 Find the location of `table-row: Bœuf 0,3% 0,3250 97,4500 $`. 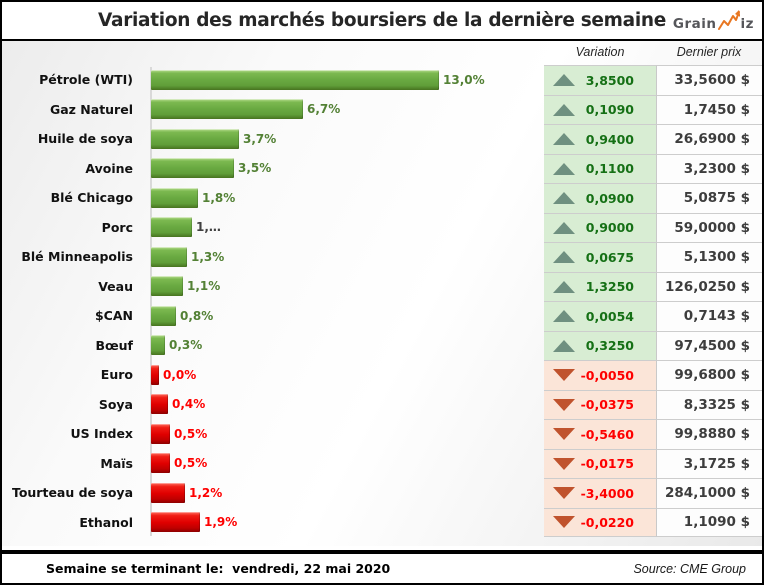

table-row: Bœuf 0,3% 0,3250 97,4500 $ is located at coordinates (382, 345).